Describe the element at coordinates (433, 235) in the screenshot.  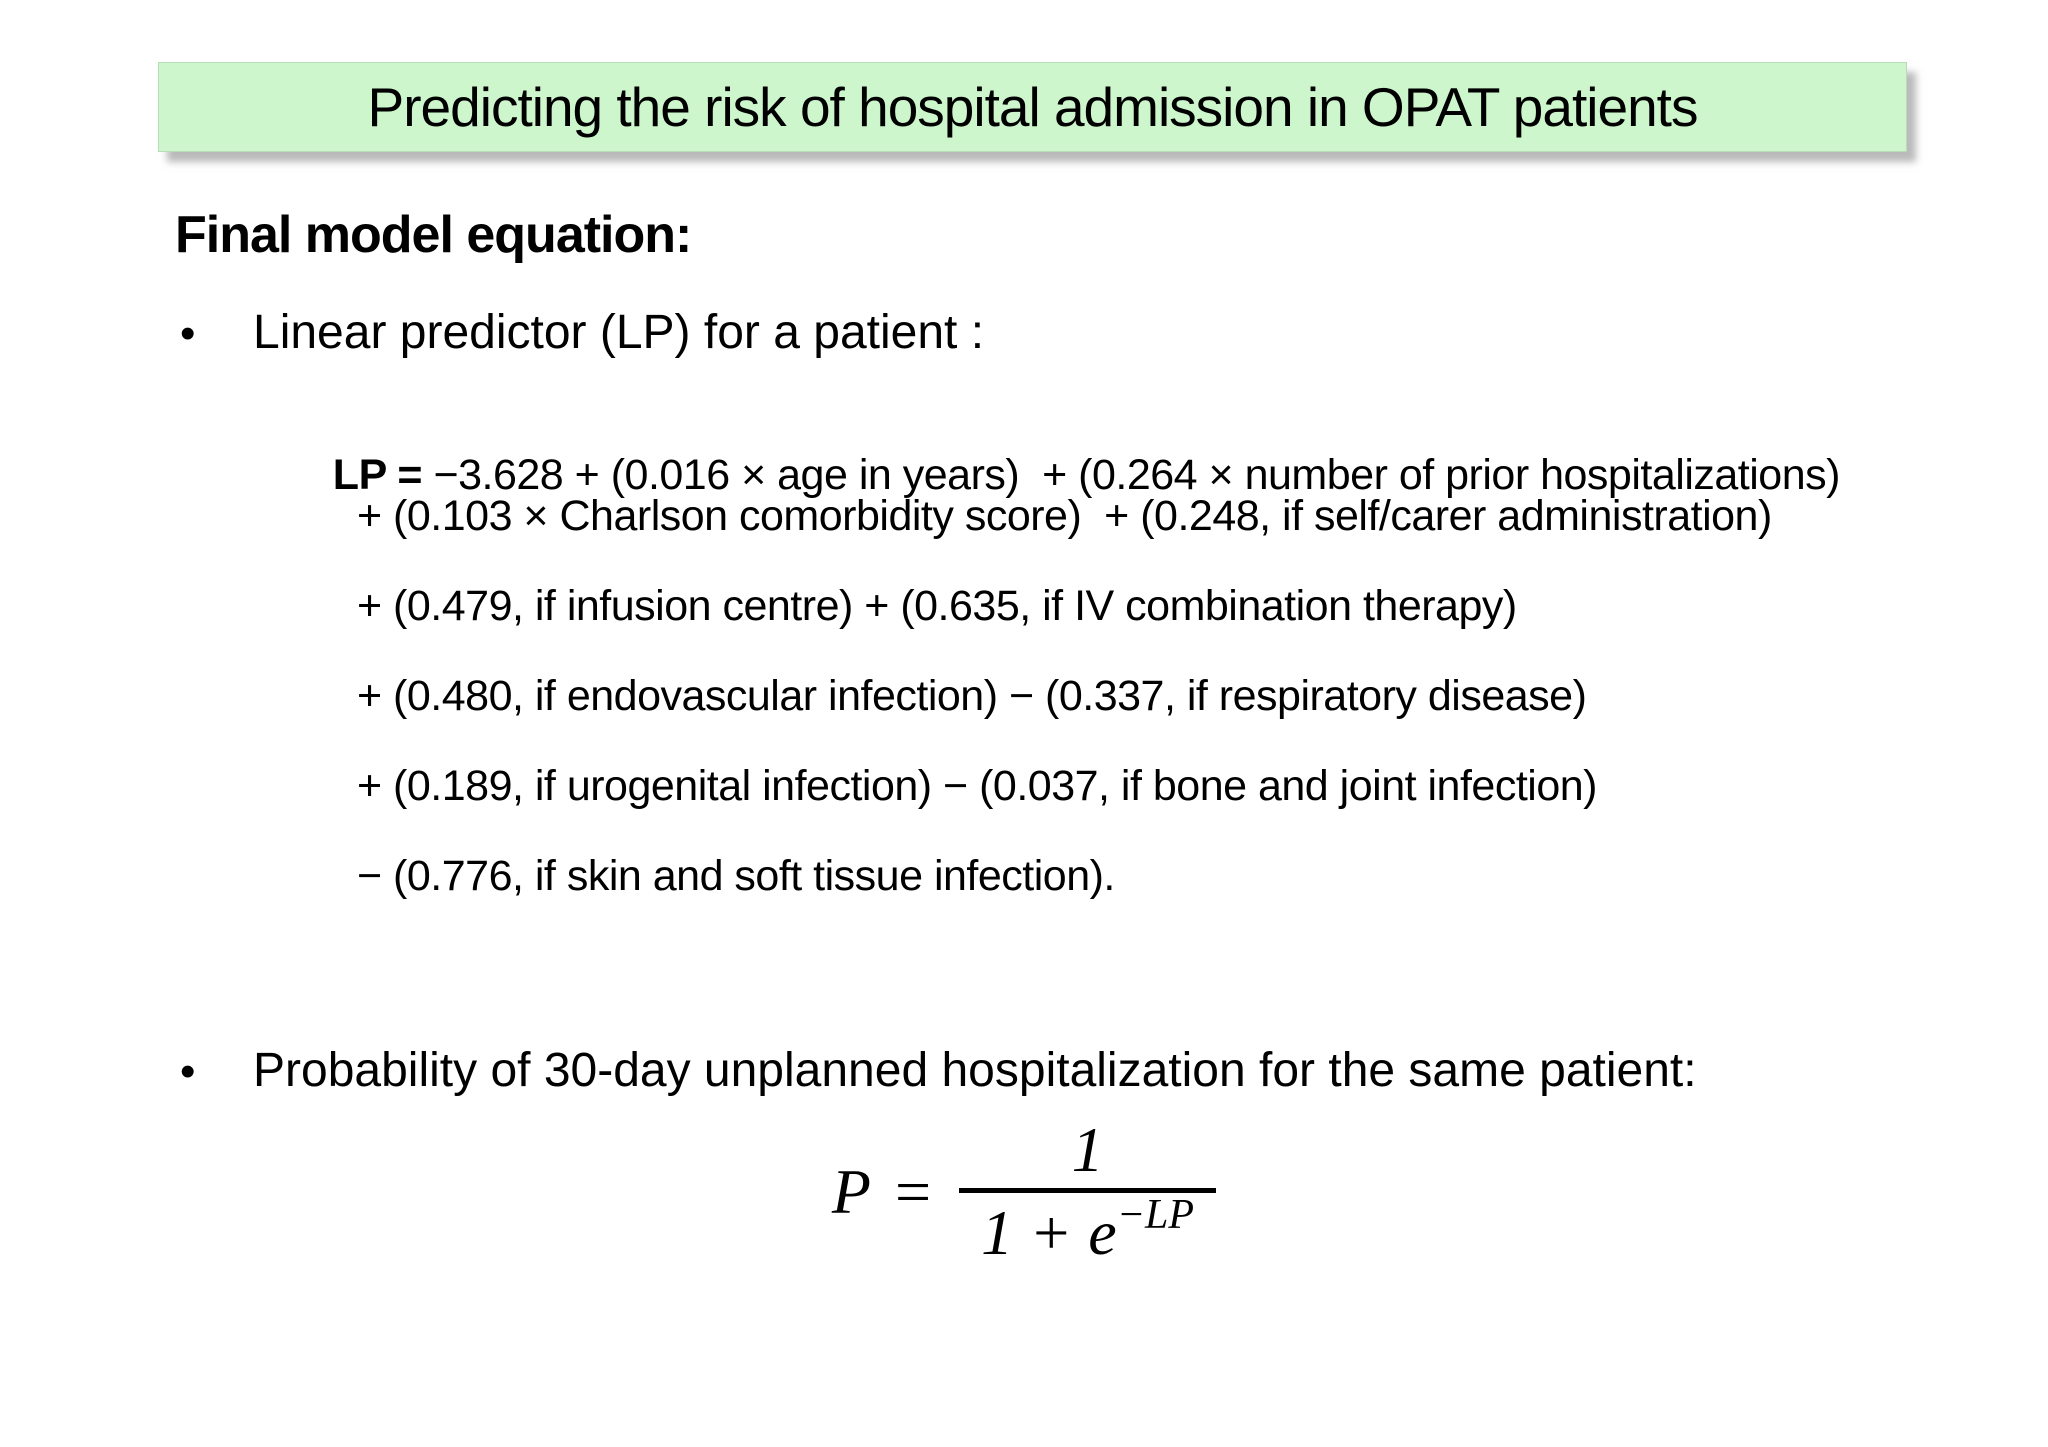
I see `section-heading: Final model equation:` at that location.